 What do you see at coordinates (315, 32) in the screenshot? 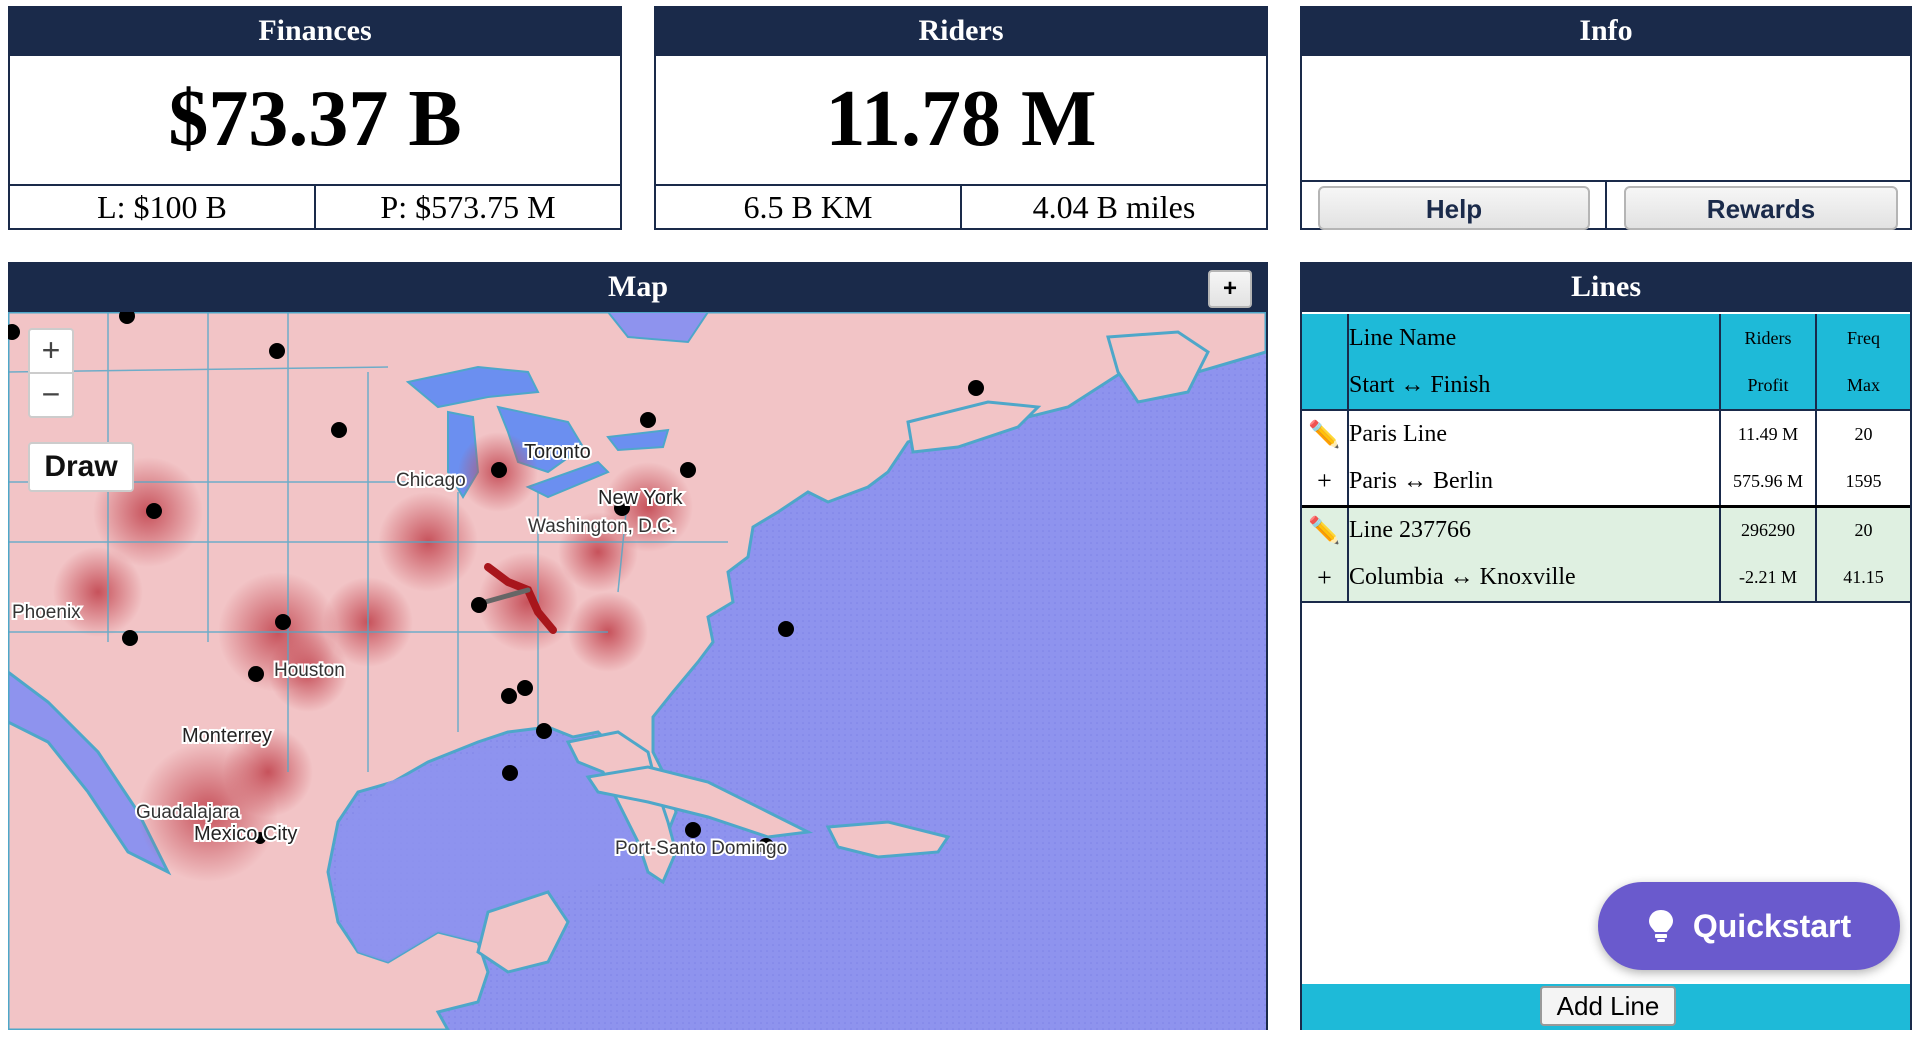
I see `finances-title: Finances` at bounding box center [315, 32].